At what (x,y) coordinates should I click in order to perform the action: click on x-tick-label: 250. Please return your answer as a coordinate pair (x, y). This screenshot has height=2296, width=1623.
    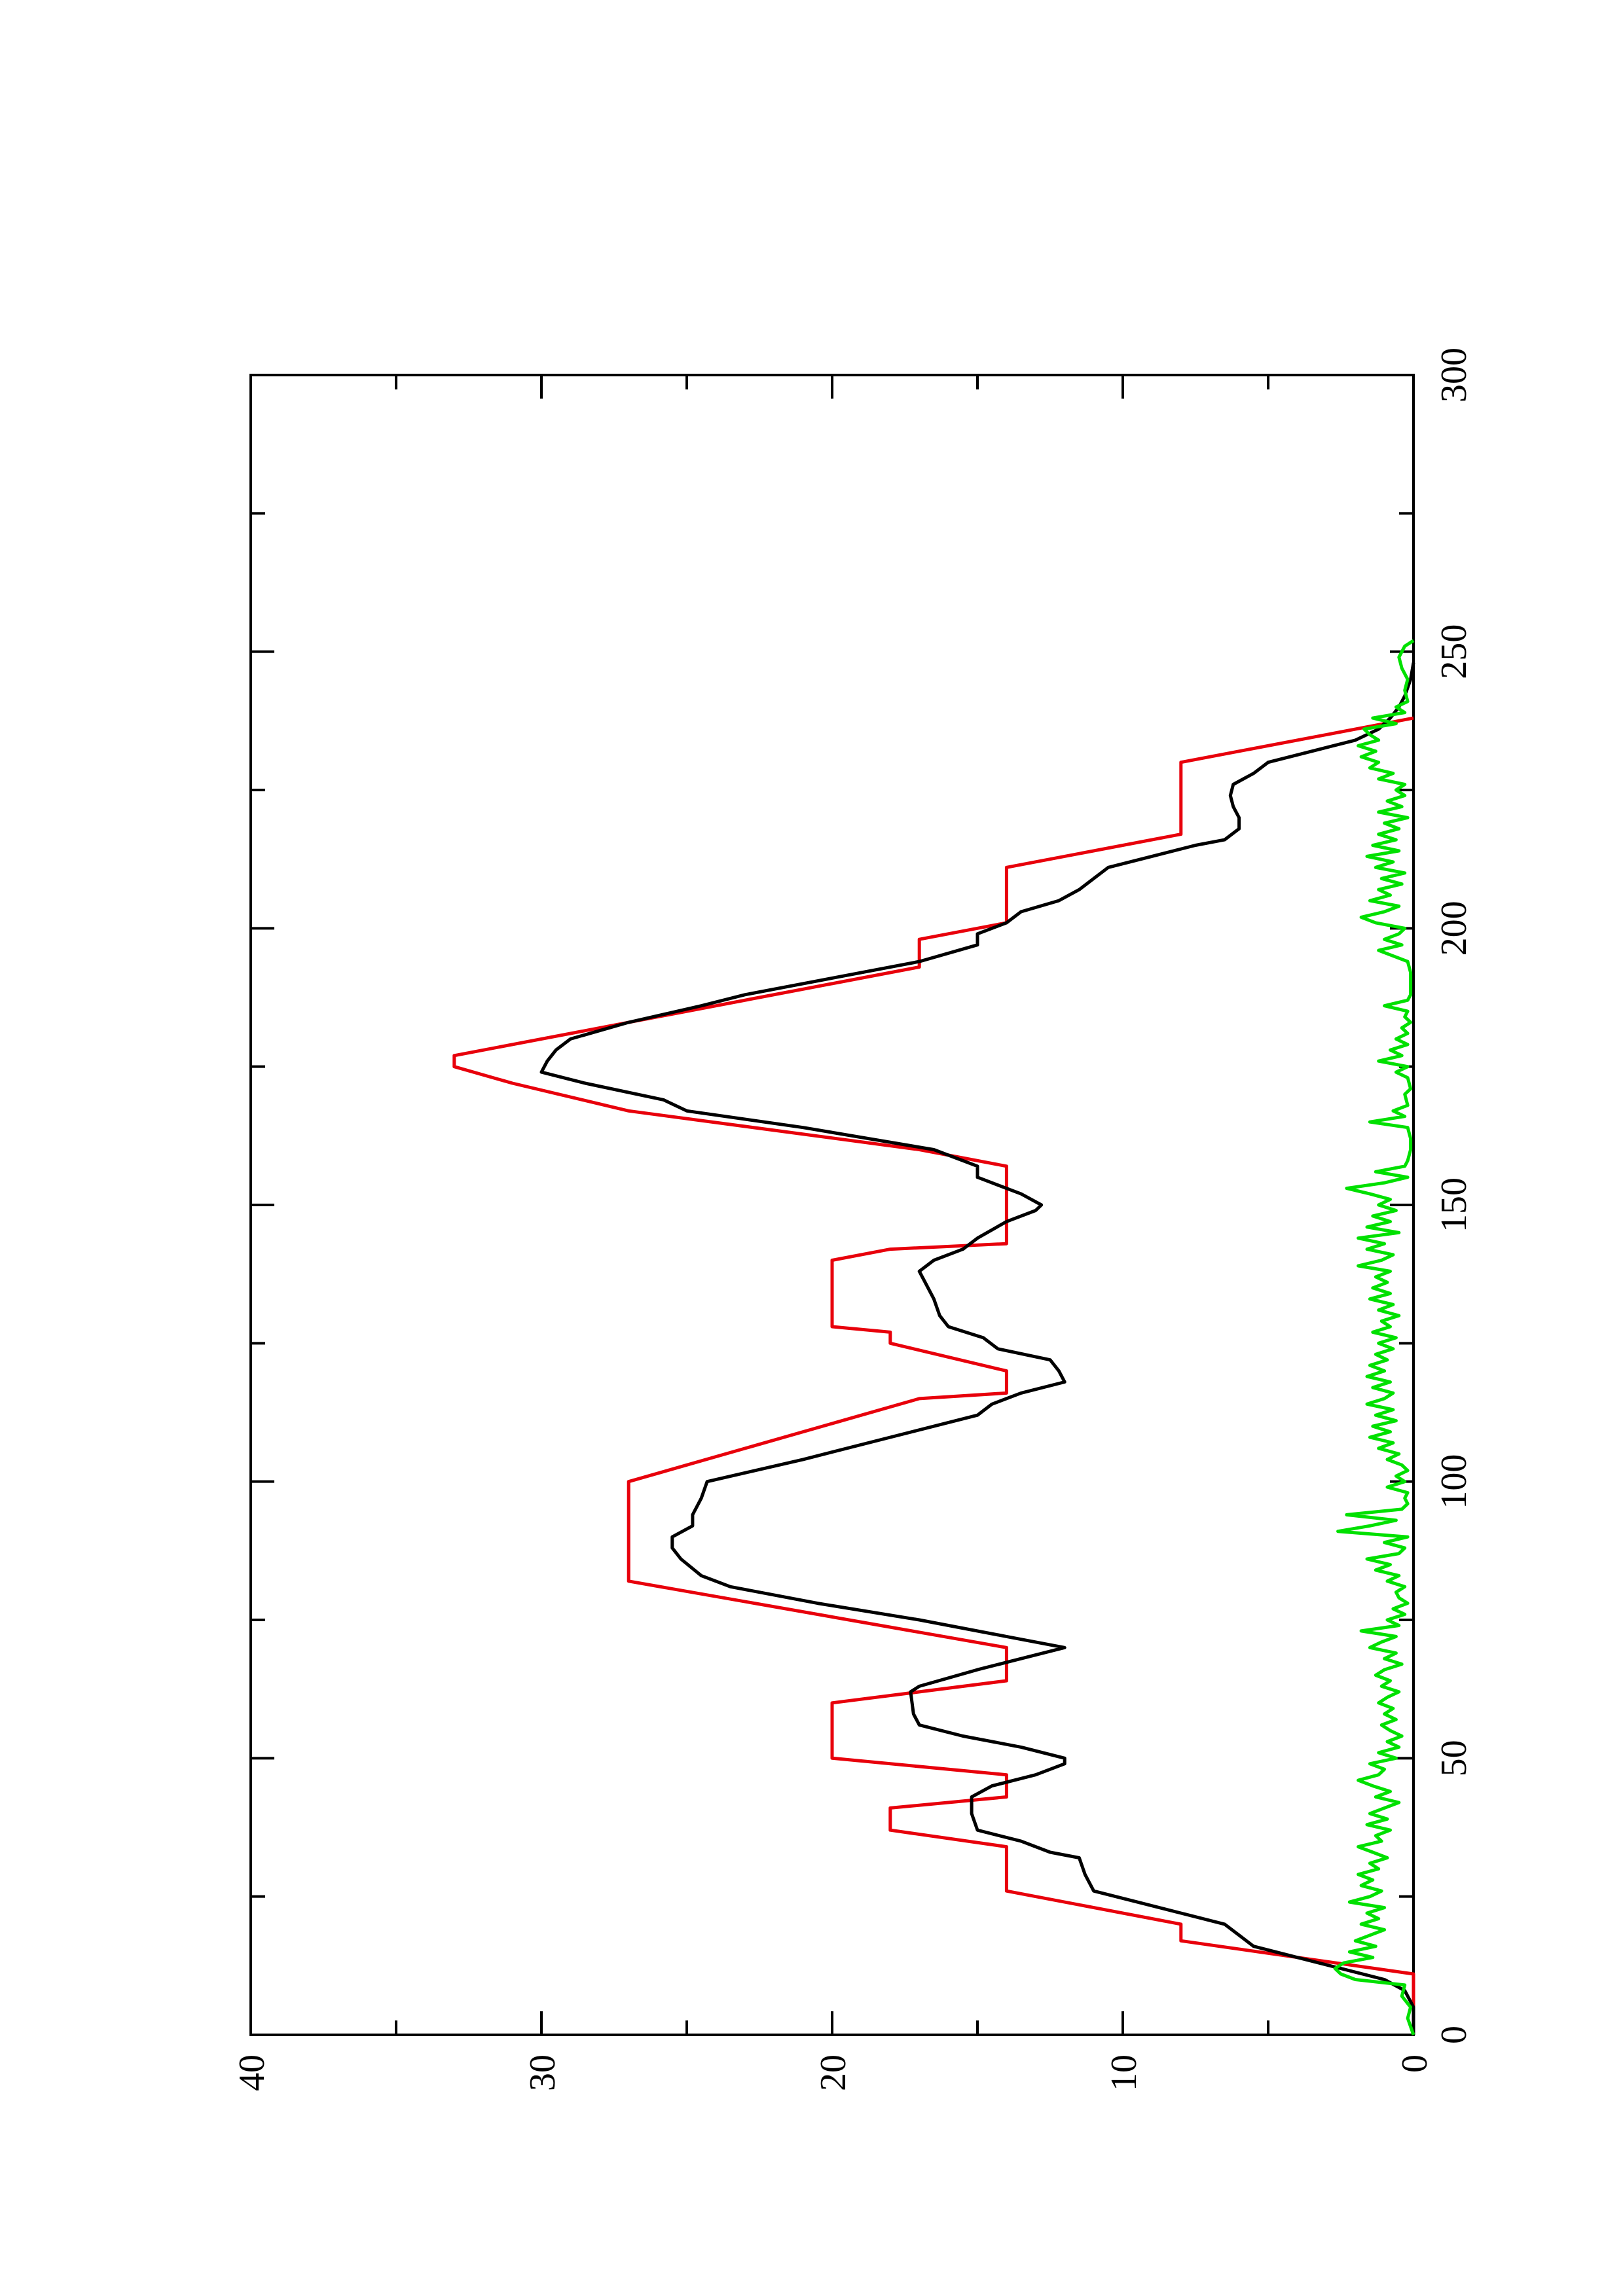
    Looking at the image, I should click on (1454, 651).